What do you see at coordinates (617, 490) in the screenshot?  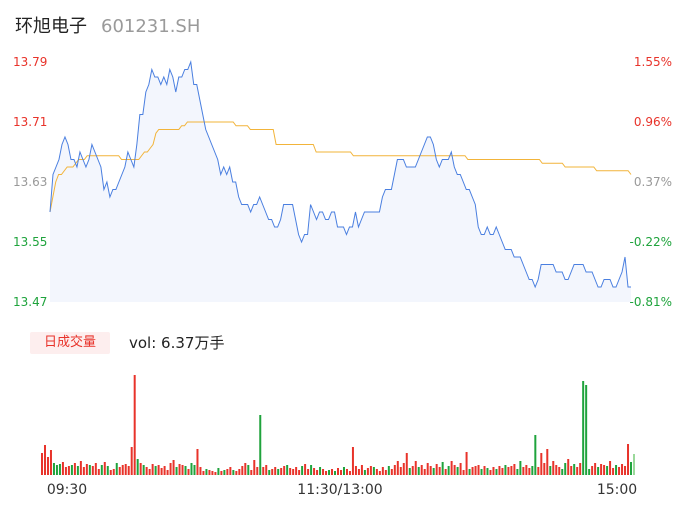 I see `x-tick-label: 15:00` at bounding box center [617, 490].